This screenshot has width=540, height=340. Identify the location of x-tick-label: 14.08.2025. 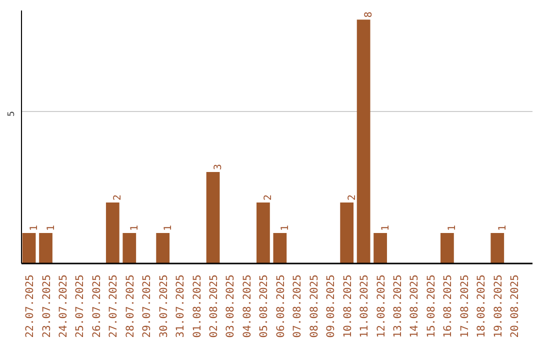
(414, 306).